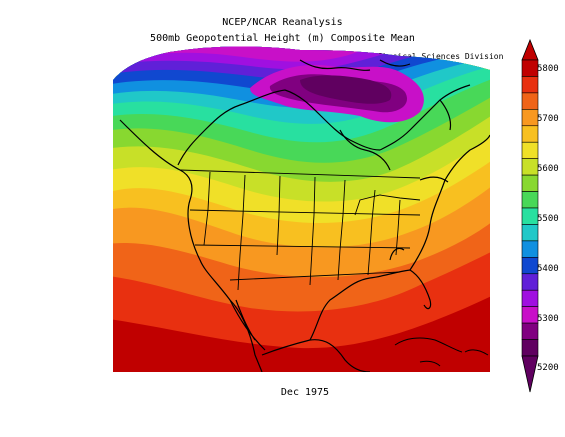  Describe the element at coordinates (548, 368) in the screenshot. I see `colorbar-label: 5200` at that location.